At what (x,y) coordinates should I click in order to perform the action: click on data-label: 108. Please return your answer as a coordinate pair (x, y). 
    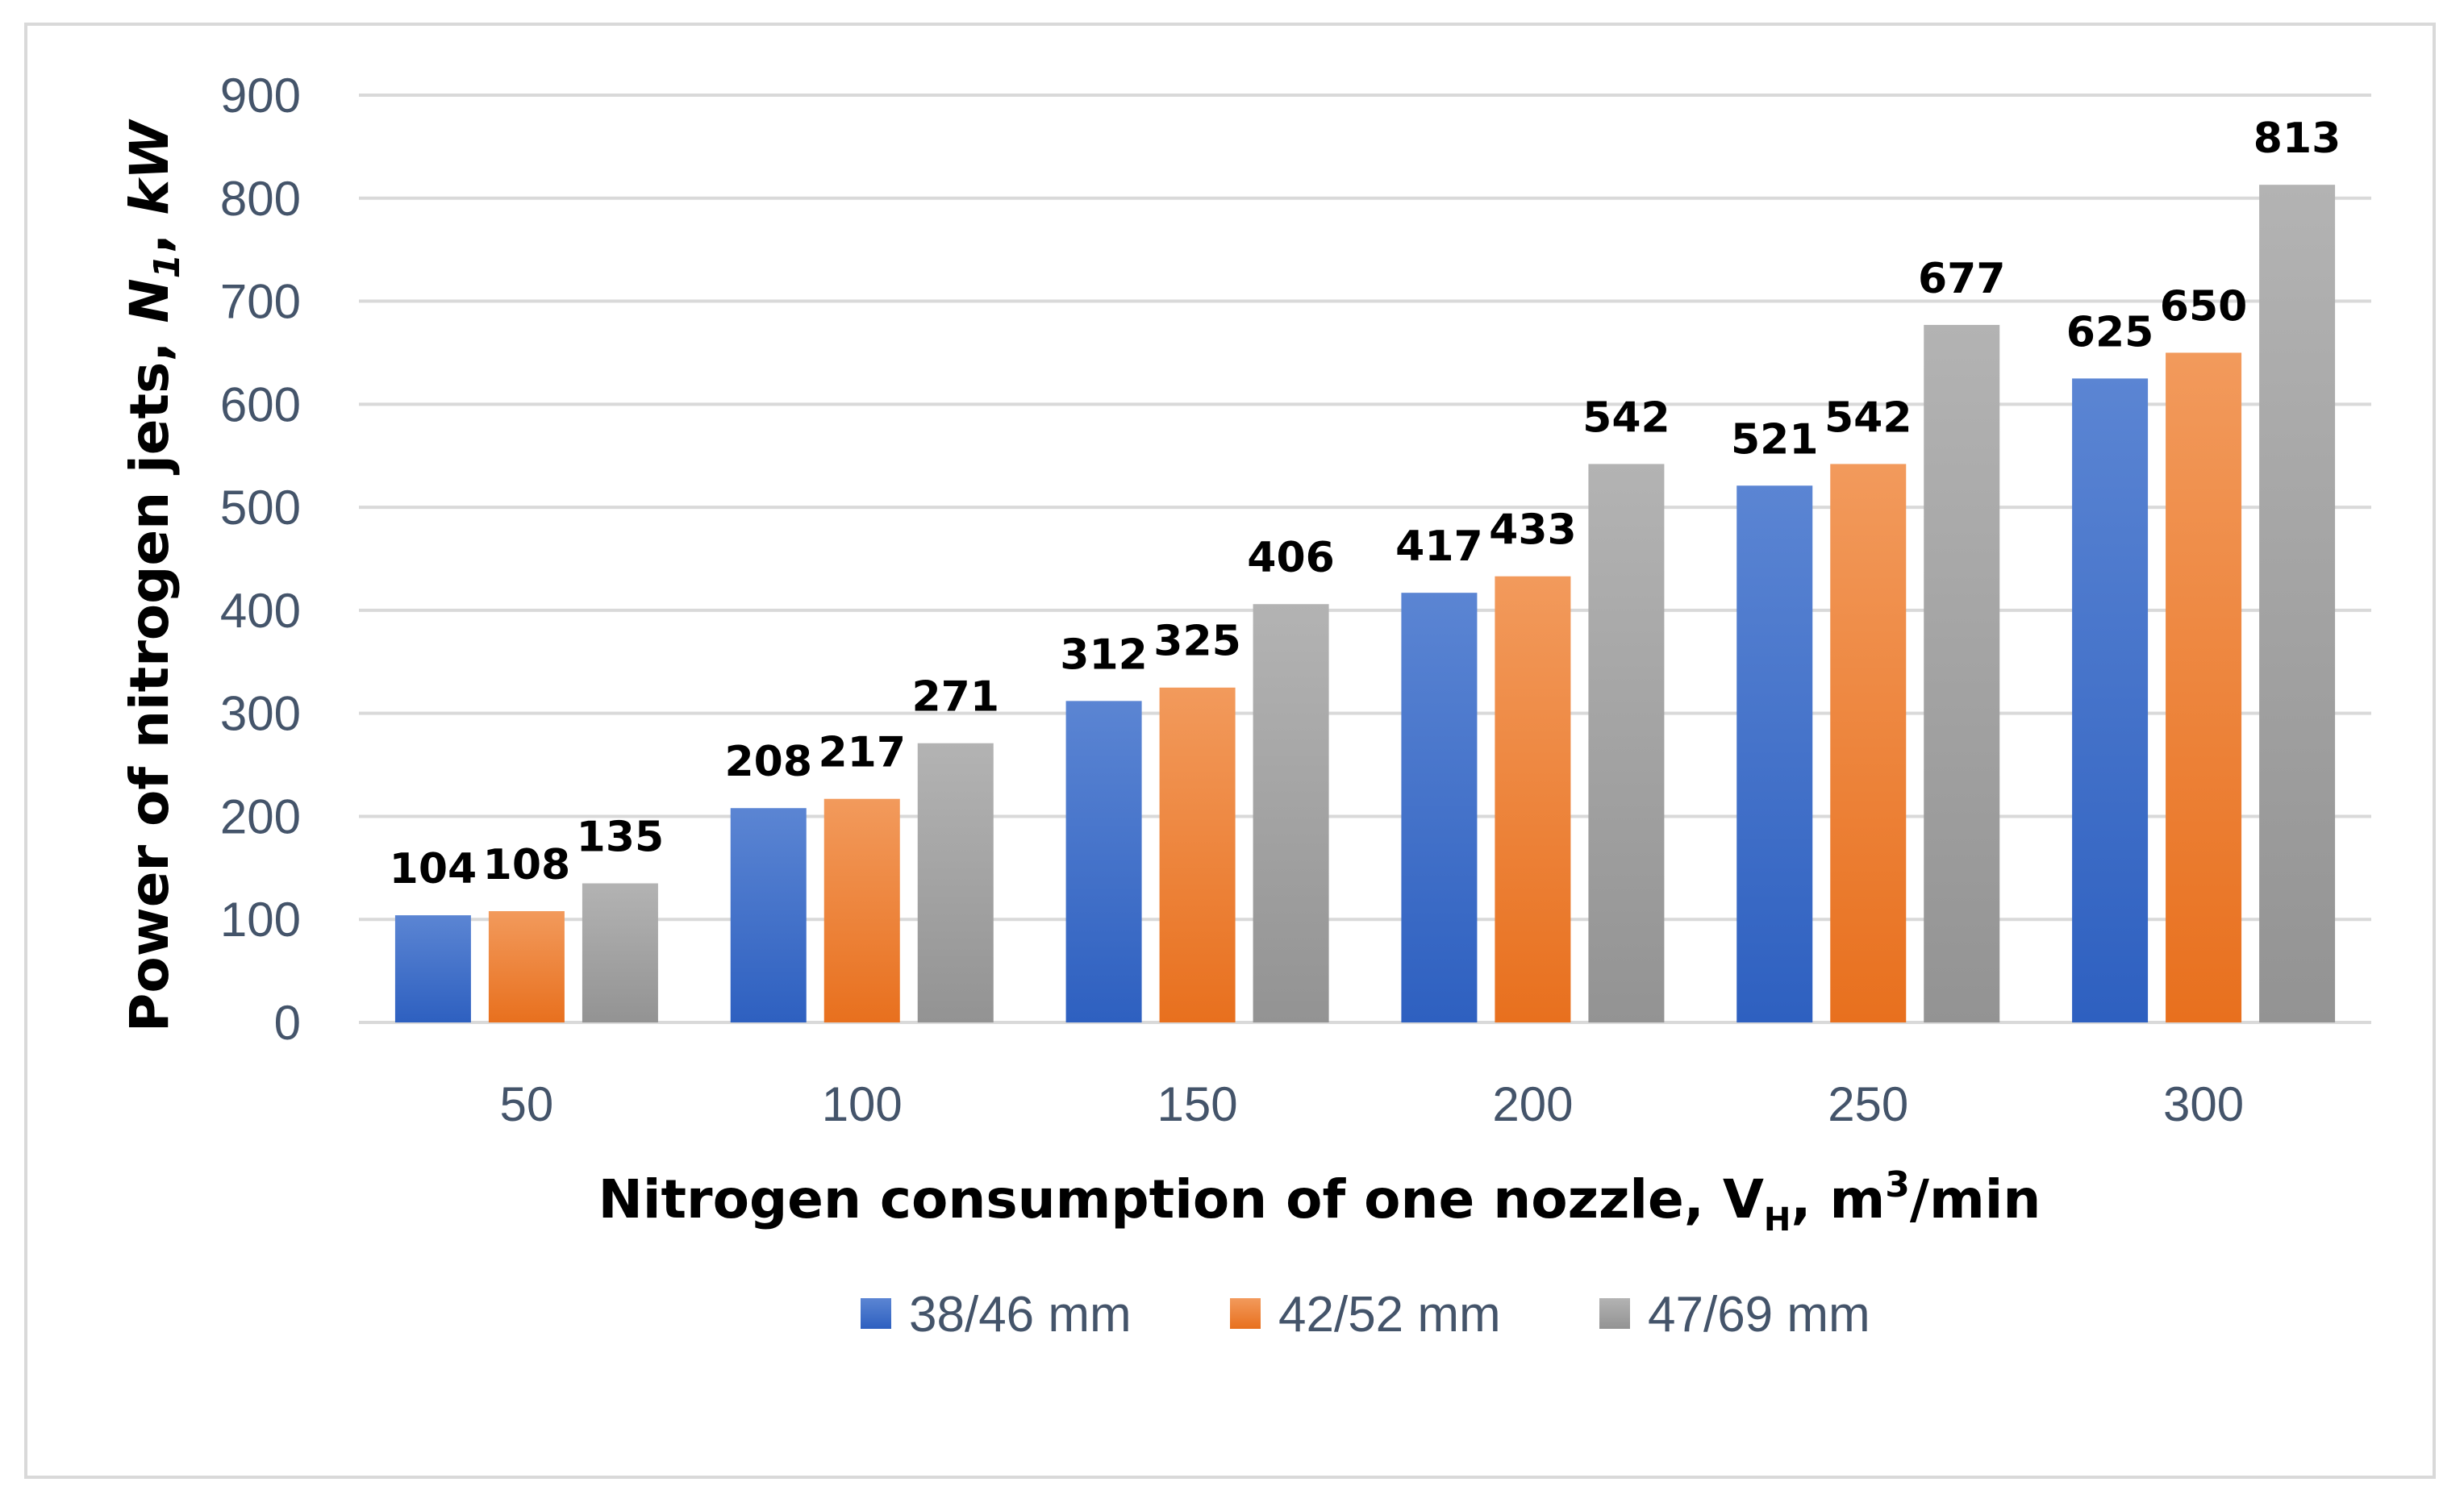
    Looking at the image, I should click on (527, 865).